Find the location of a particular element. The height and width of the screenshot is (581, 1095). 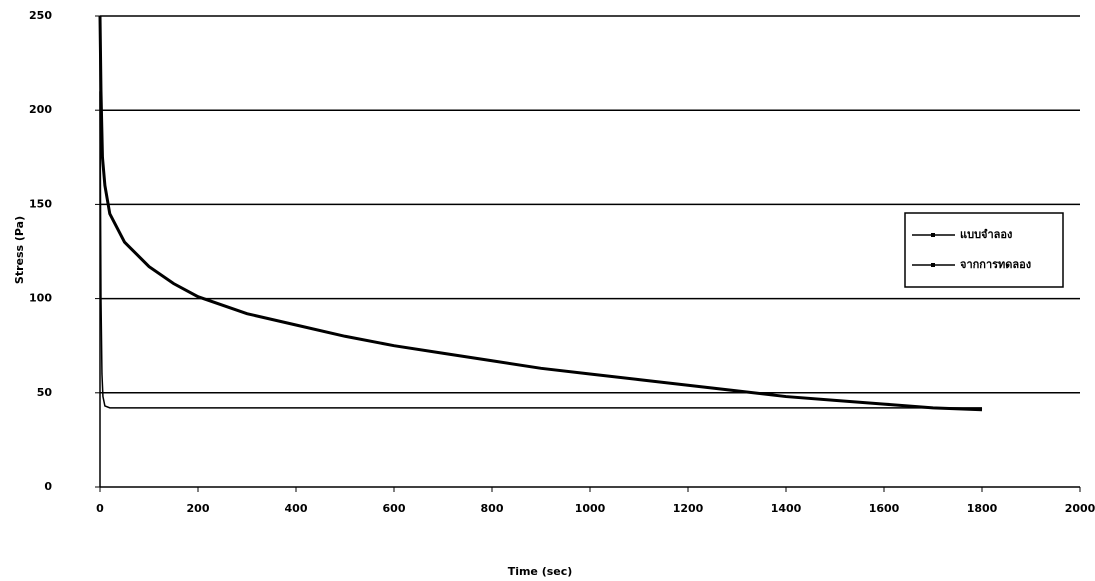

x-tick-label: 1200 is located at coordinates (688, 508).